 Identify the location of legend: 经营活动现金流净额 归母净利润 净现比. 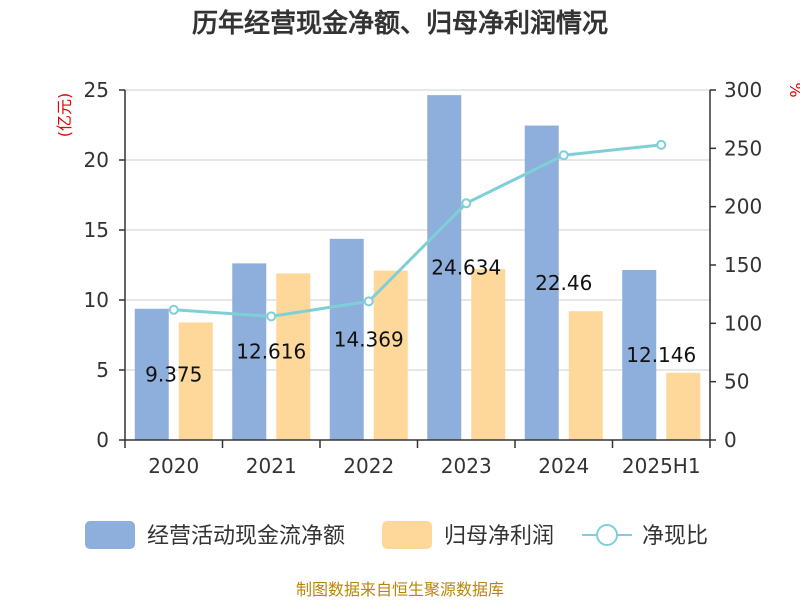
(396, 535).